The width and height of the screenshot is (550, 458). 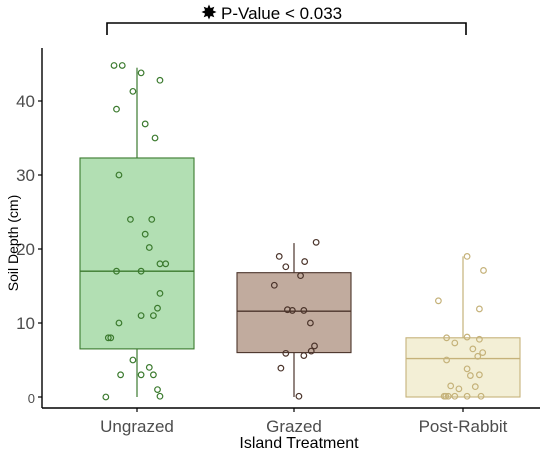 What do you see at coordinates (294, 426) in the screenshot?
I see `x-tick-label-grazed: Grazed` at bounding box center [294, 426].